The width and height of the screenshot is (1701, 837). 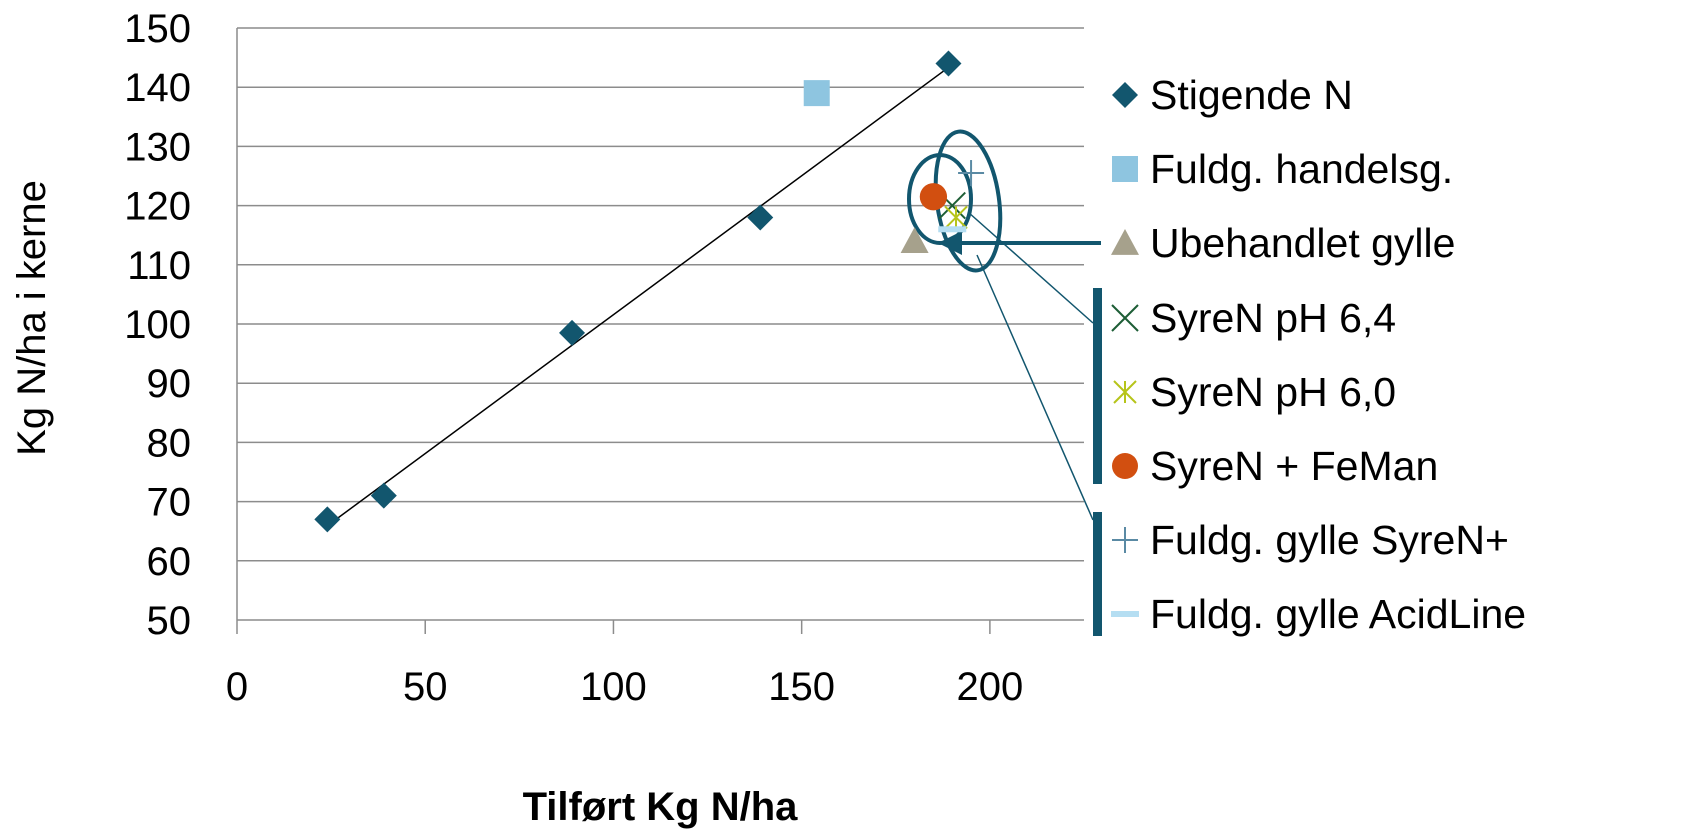 I want to click on y-tick-label: 60, so click(x=169, y=562).